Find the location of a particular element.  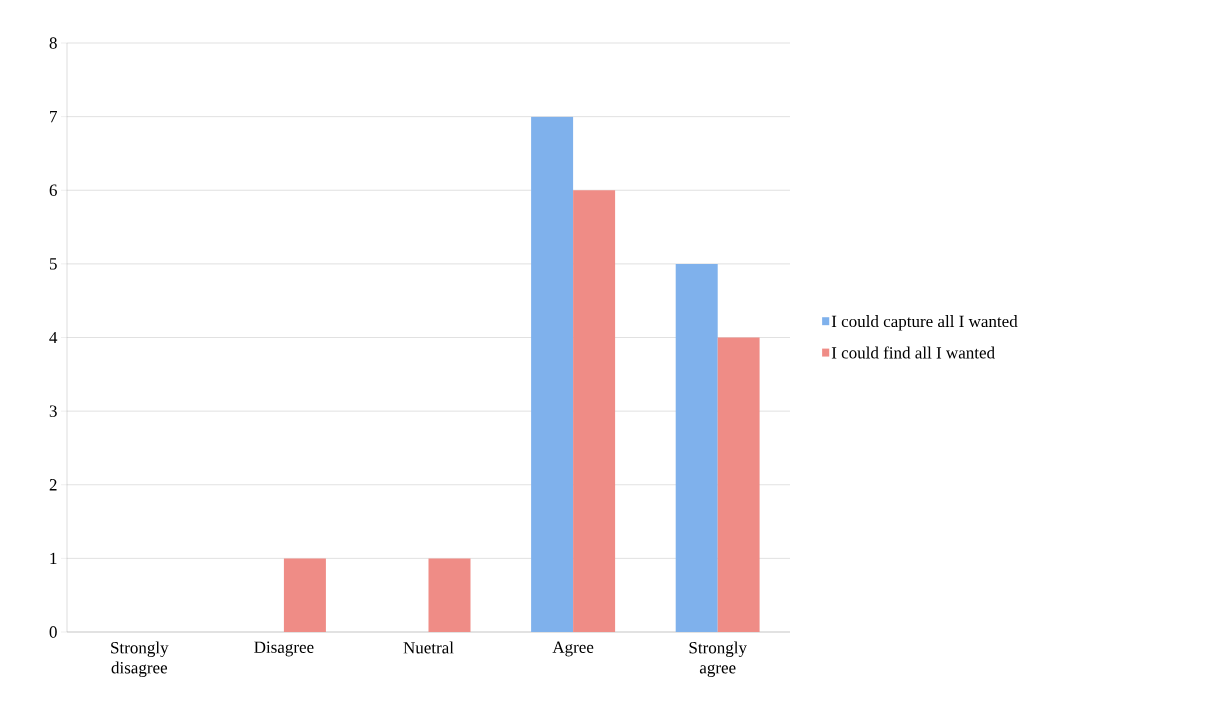

x-tick-label: Strongly agree is located at coordinates (718, 659).